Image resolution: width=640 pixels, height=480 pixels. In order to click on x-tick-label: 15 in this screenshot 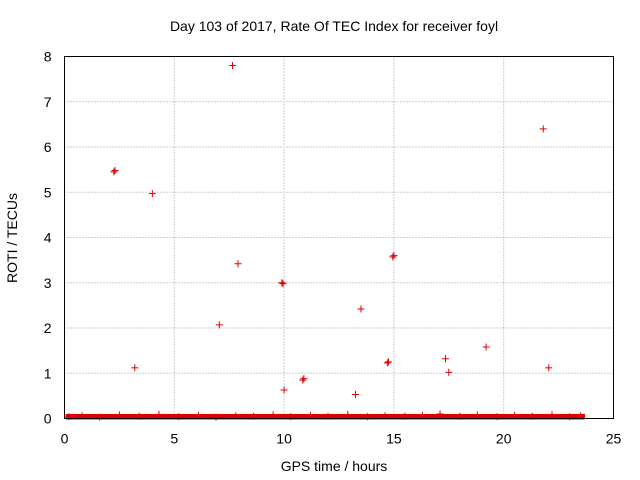, I will do `click(394, 439)`.